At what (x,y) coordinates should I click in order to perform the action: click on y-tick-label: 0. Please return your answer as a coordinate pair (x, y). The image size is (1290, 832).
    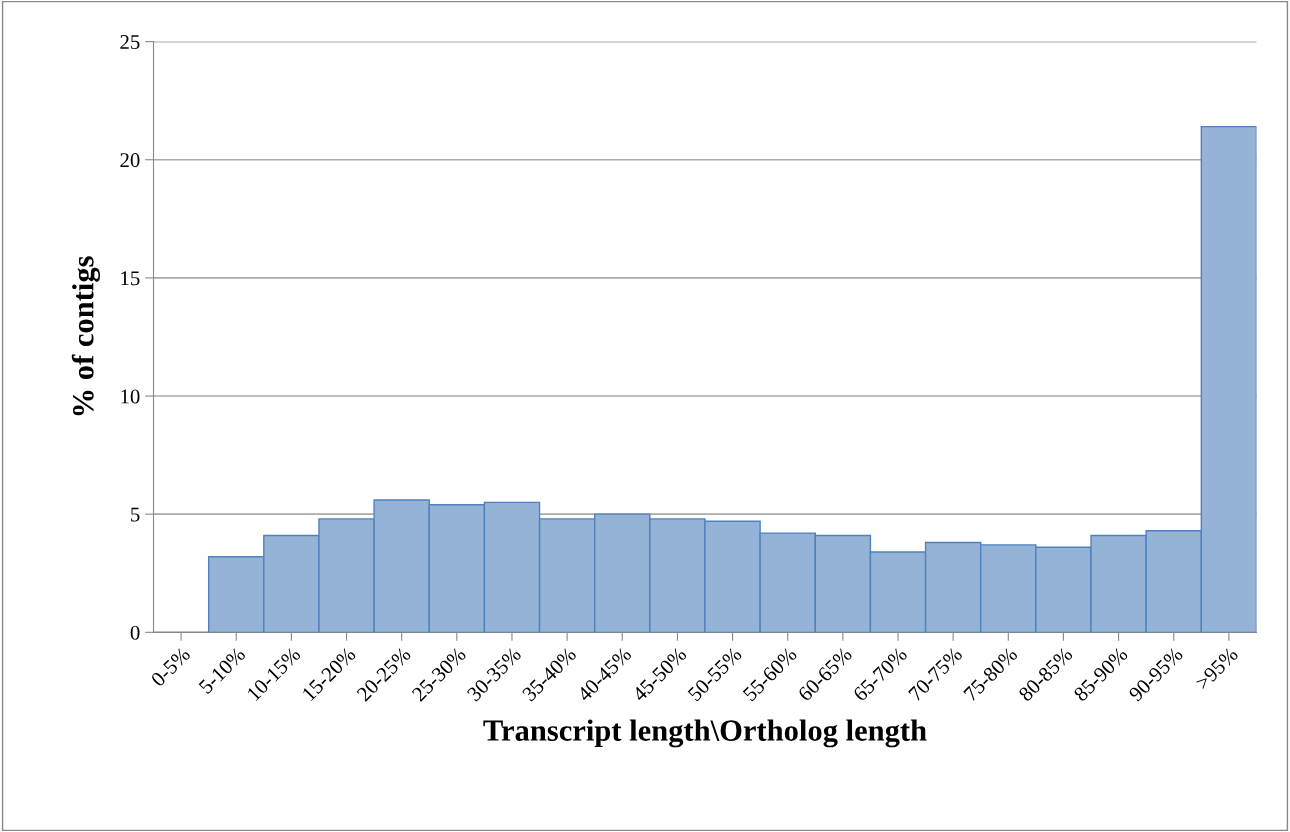
    Looking at the image, I should click on (135, 632).